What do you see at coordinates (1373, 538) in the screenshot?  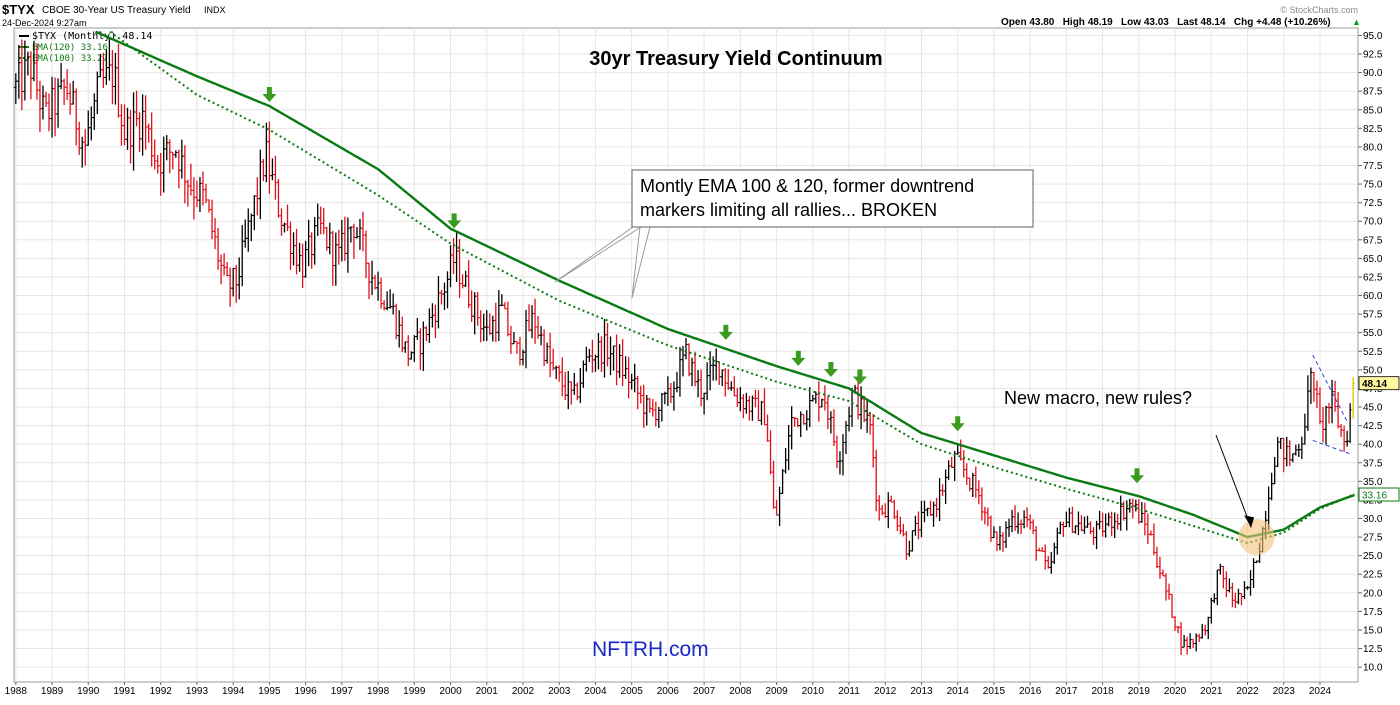 I see `y-tick-label: 27.5` at bounding box center [1373, 538].